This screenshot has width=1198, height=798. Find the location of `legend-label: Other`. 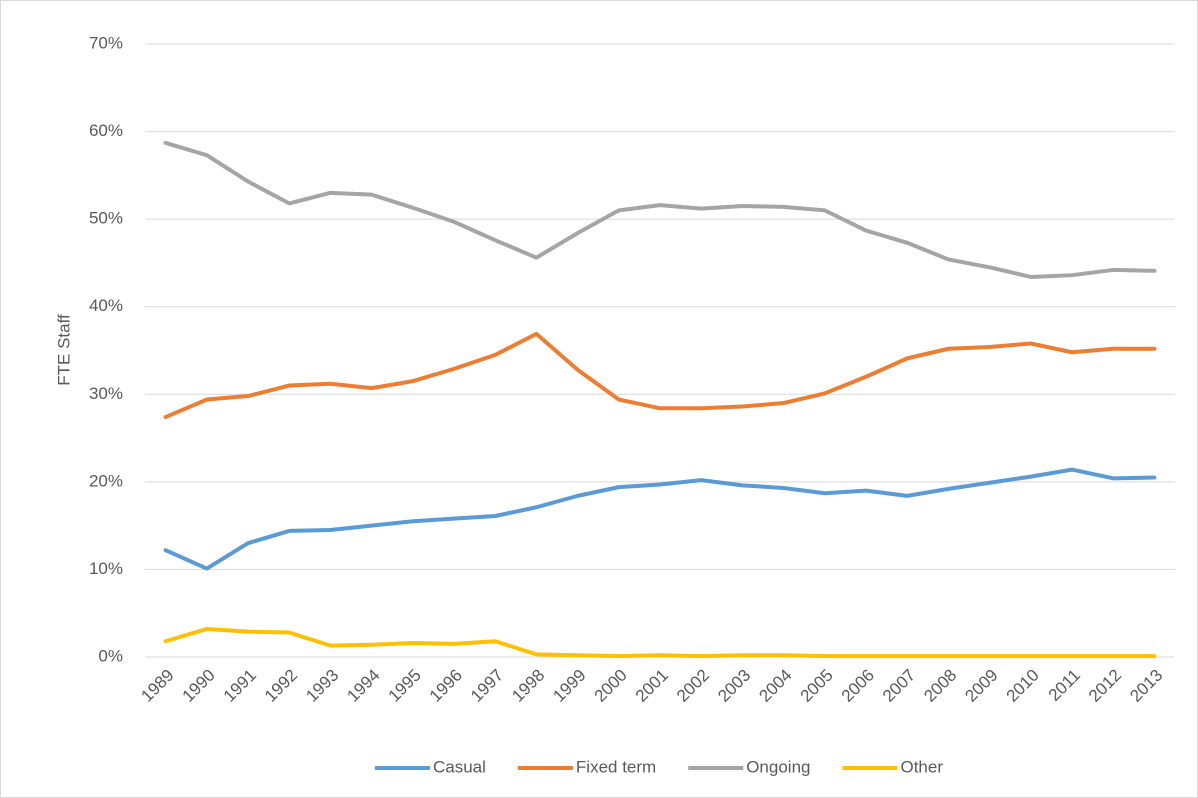

legend-label: Other is located at coordinates (921, 766).